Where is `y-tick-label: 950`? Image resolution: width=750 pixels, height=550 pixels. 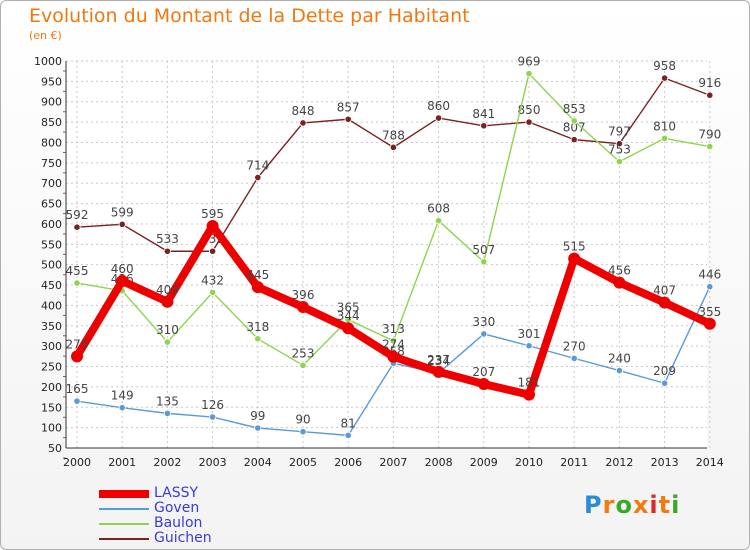
y-tick-label: 950 is located at coordinates (51, 81).